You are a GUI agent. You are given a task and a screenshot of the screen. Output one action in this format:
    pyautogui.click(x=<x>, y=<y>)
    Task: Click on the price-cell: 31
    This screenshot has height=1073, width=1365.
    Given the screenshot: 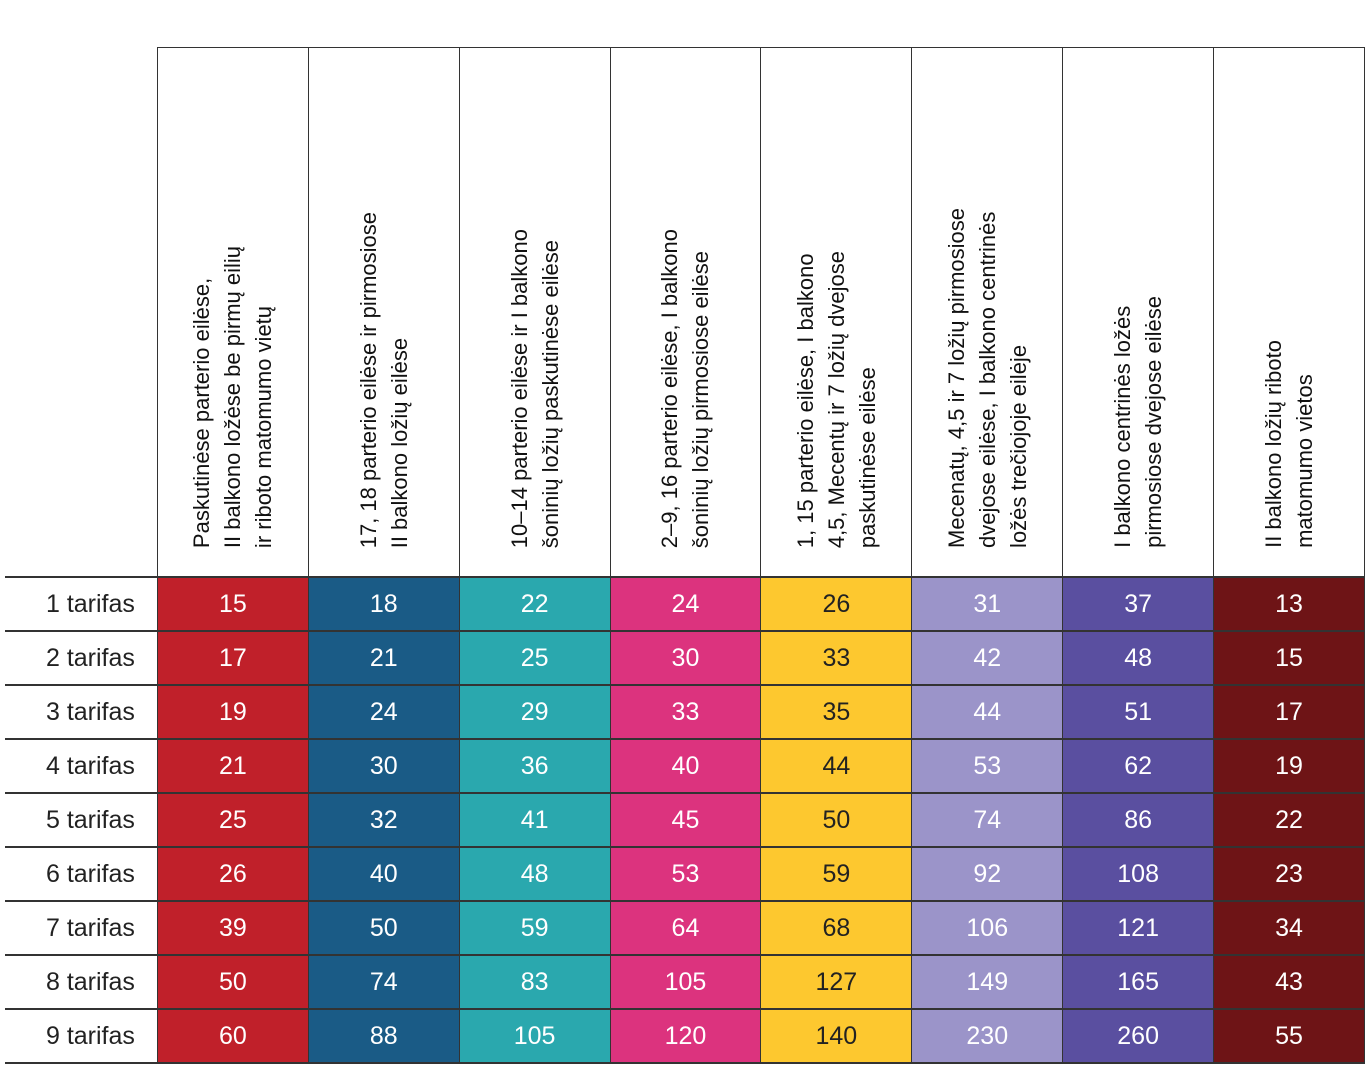 What is the action you would take?
    pyautogui.click(x=987, y=604)
    